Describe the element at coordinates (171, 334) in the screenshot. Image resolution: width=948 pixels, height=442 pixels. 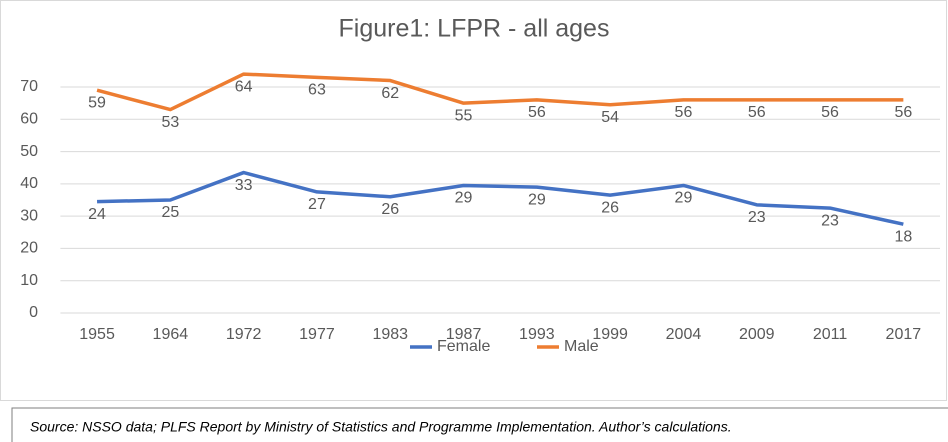
I see `x-tick-label: 1964` at that location.